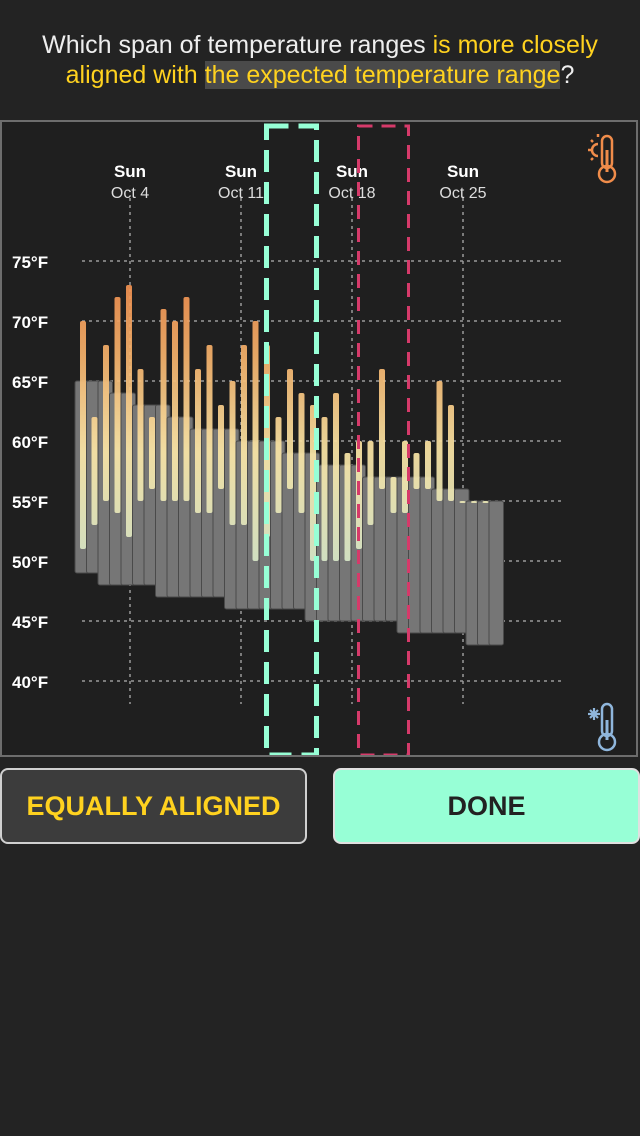 Image resolution: width=640 pixels, height=1136 pixels. Describe the element at coordinates (30, 442) in the screenshot. I see `y-tick-label: 60°F` at that location.